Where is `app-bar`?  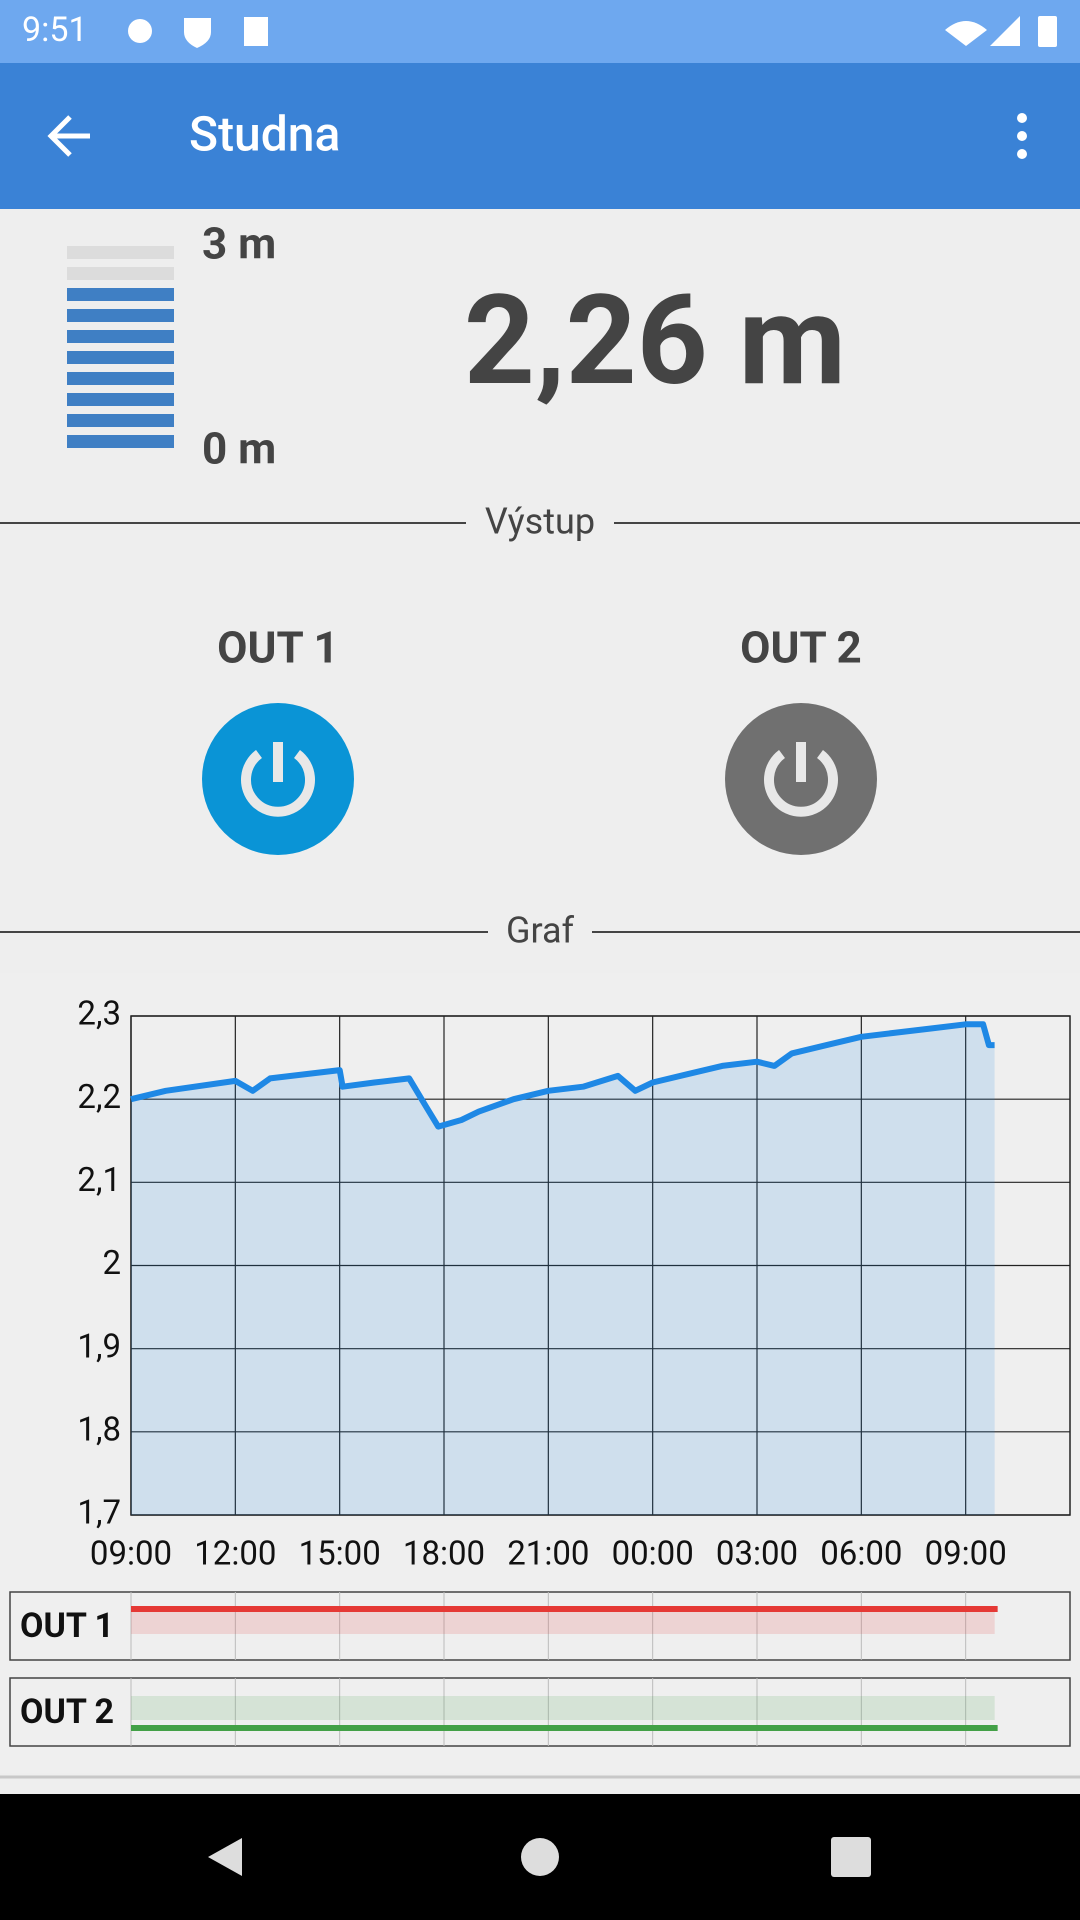 app-bar is located at coordinates (540, 136).